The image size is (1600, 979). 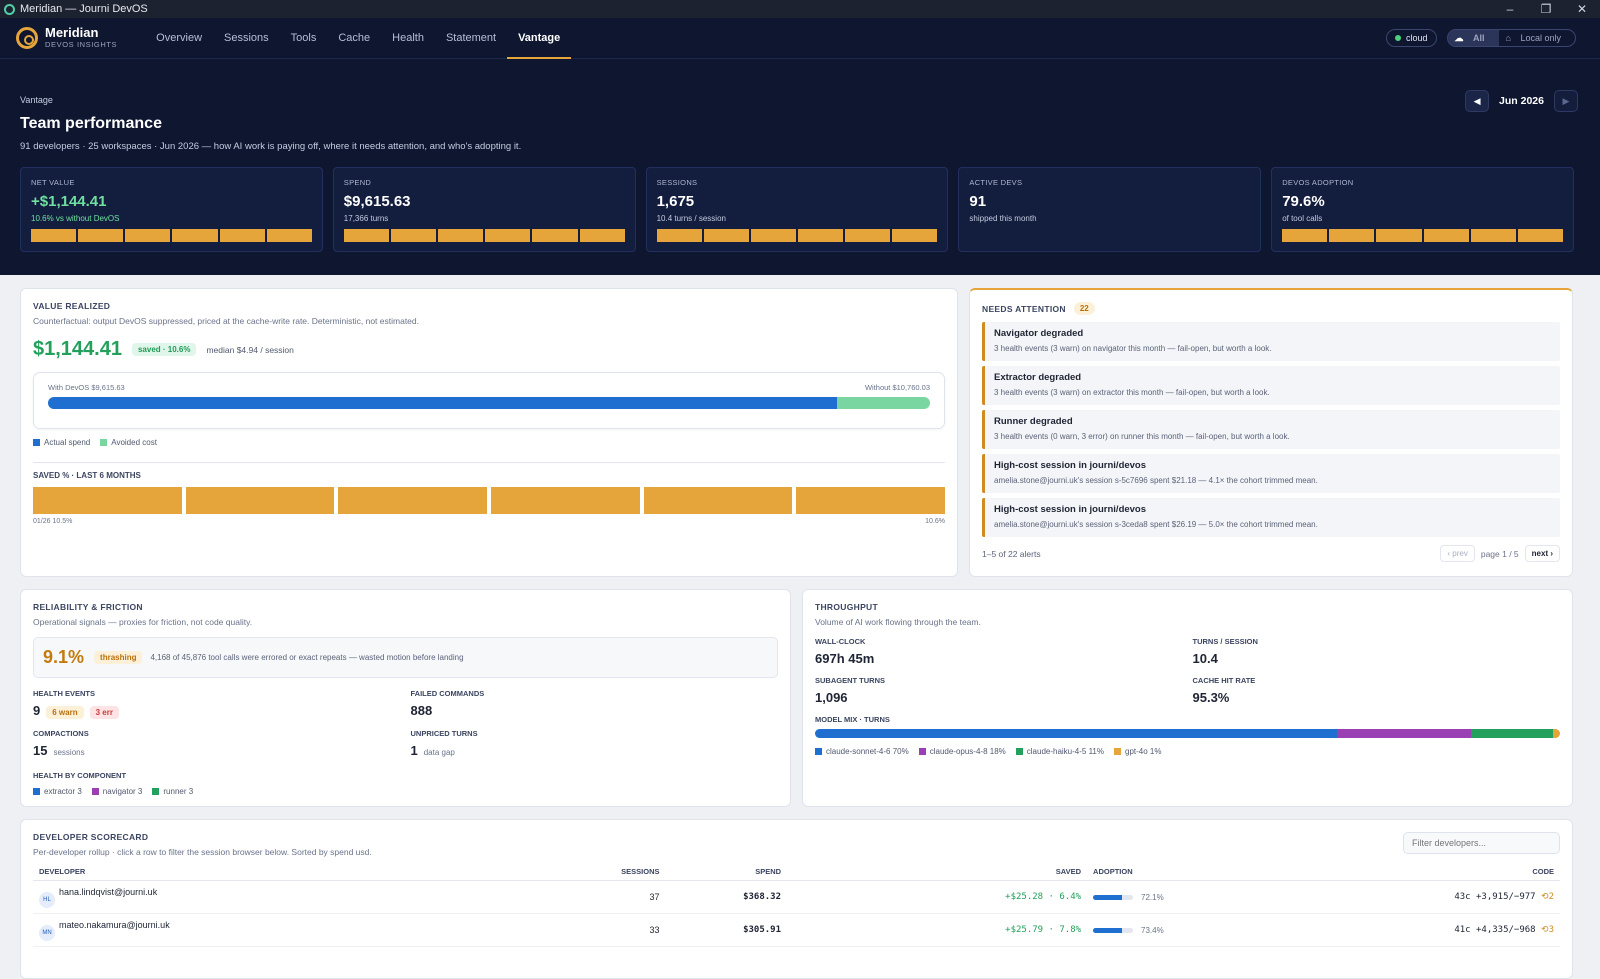 What do you see at coordinates (1318, 182) in the screenshot?
I see `kpi-label: DEVOS ADOPTION` at bounding box center [1318, 182].